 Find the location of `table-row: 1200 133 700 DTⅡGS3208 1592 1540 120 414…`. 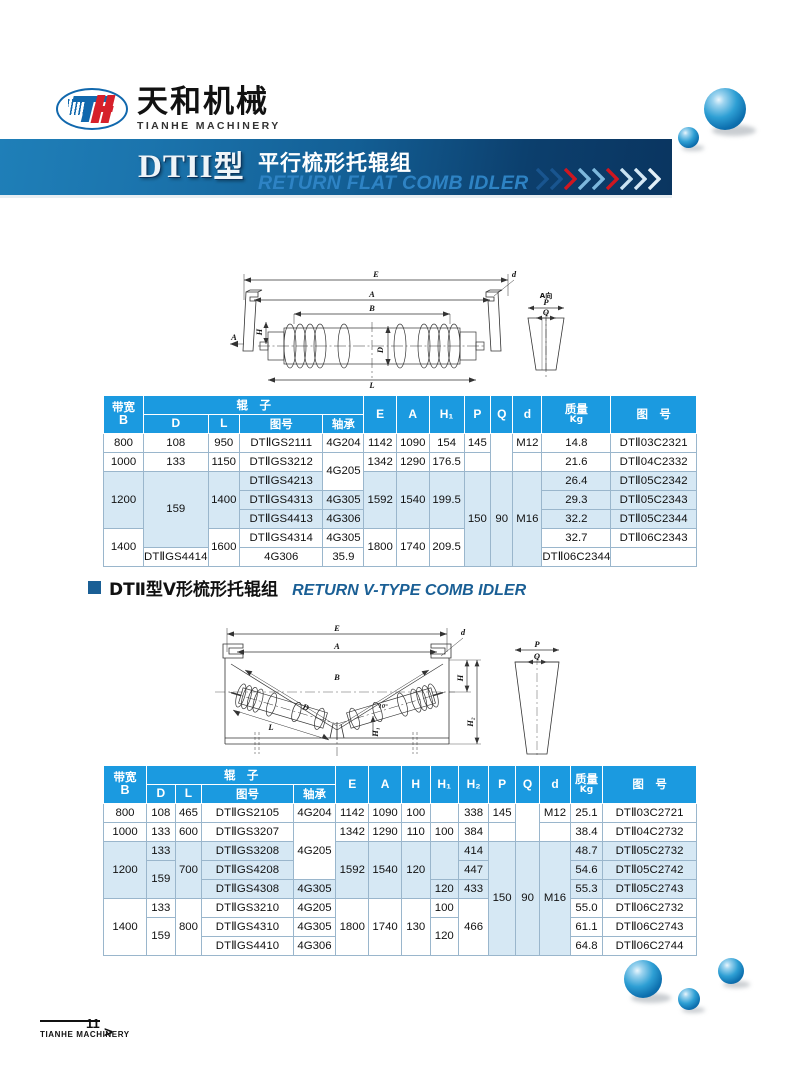

table-row: 1200 133 700 DTⅡGS3208 1592 1540 120 414… is located at coordinates (399, 898).